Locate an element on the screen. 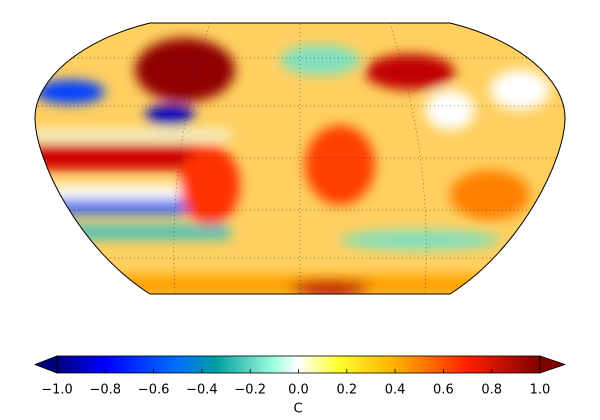 The width and height of the screenshot is (600, 420). colorbar-tick-label: 0.6 is located at coordinates (443, 390).